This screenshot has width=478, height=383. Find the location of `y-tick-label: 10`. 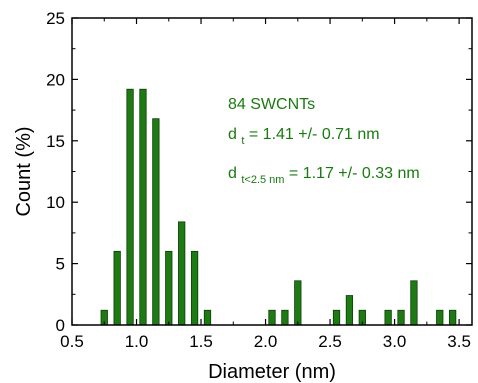

y-tick-label: 10 is located at coordinates (55, 202).